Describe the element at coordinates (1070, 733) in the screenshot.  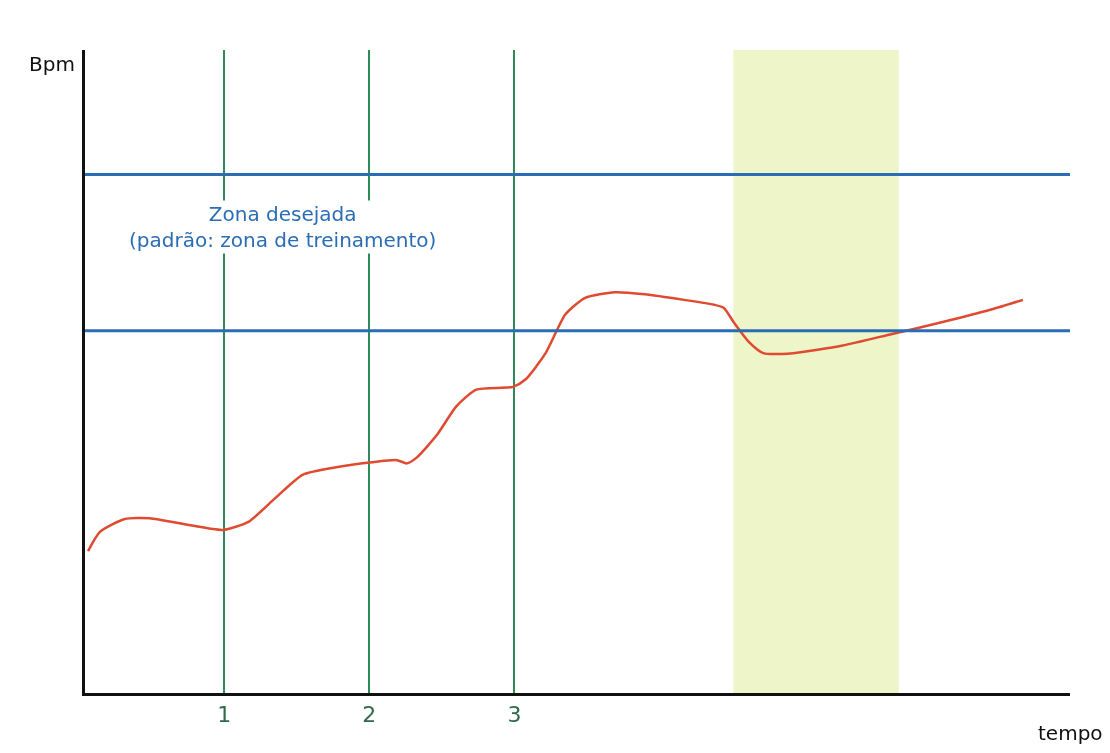
I see `x-axis-title: tempo` at that location.